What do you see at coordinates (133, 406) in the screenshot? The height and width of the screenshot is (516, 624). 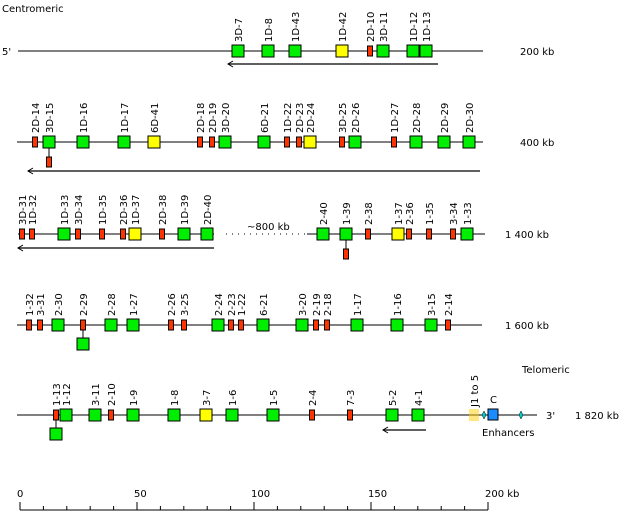 I see `gene-1-9: 1-9` at bounding box center [133, 406].